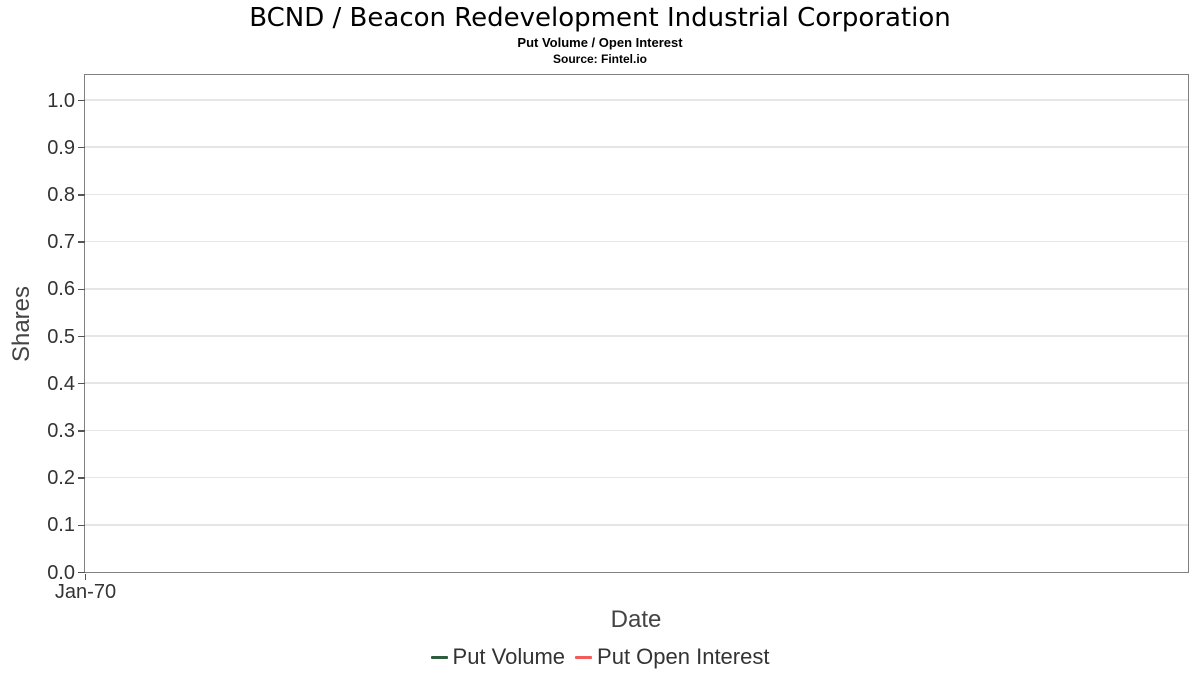  I want to click on y-tick-label: 0.3, so click(61, 430).